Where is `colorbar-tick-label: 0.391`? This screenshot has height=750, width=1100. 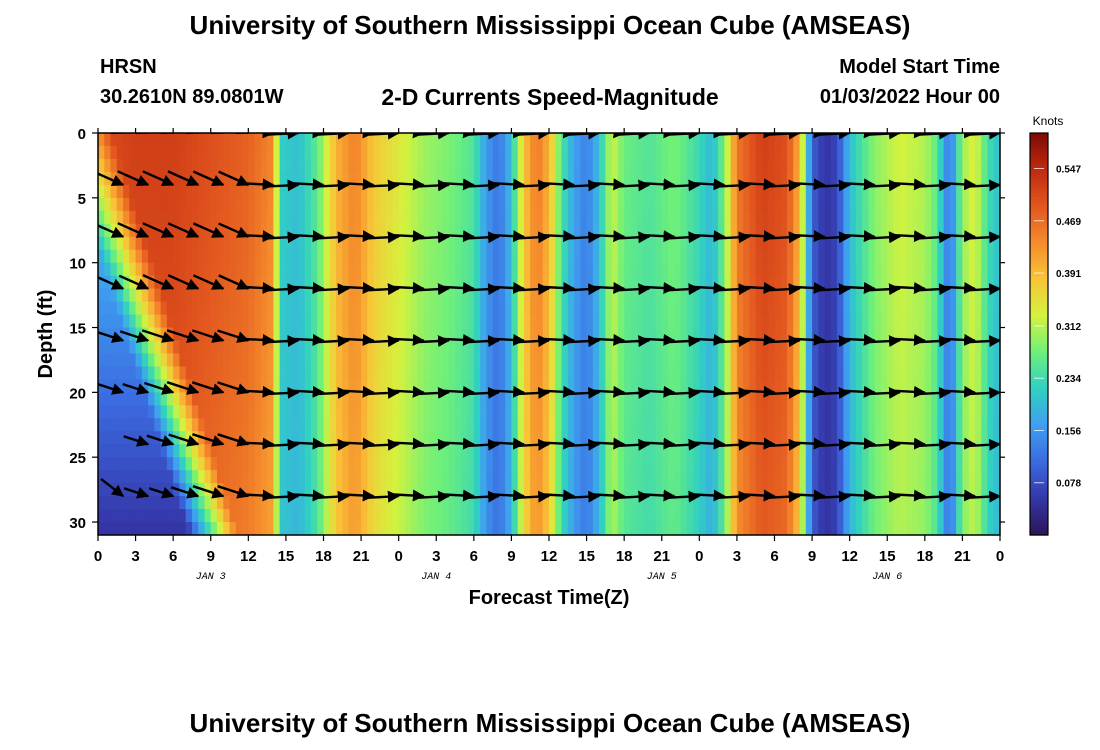 colorbar-tick-label: 0.391 is located at coordinates (1068, 274).